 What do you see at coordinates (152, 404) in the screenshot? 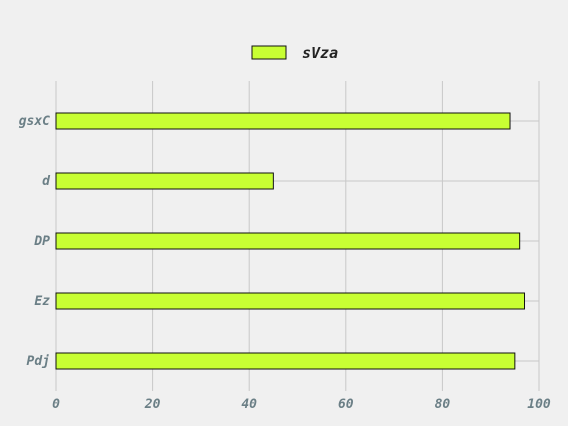
I see `x-tick-label: 20` at bounding box center [152, 404].